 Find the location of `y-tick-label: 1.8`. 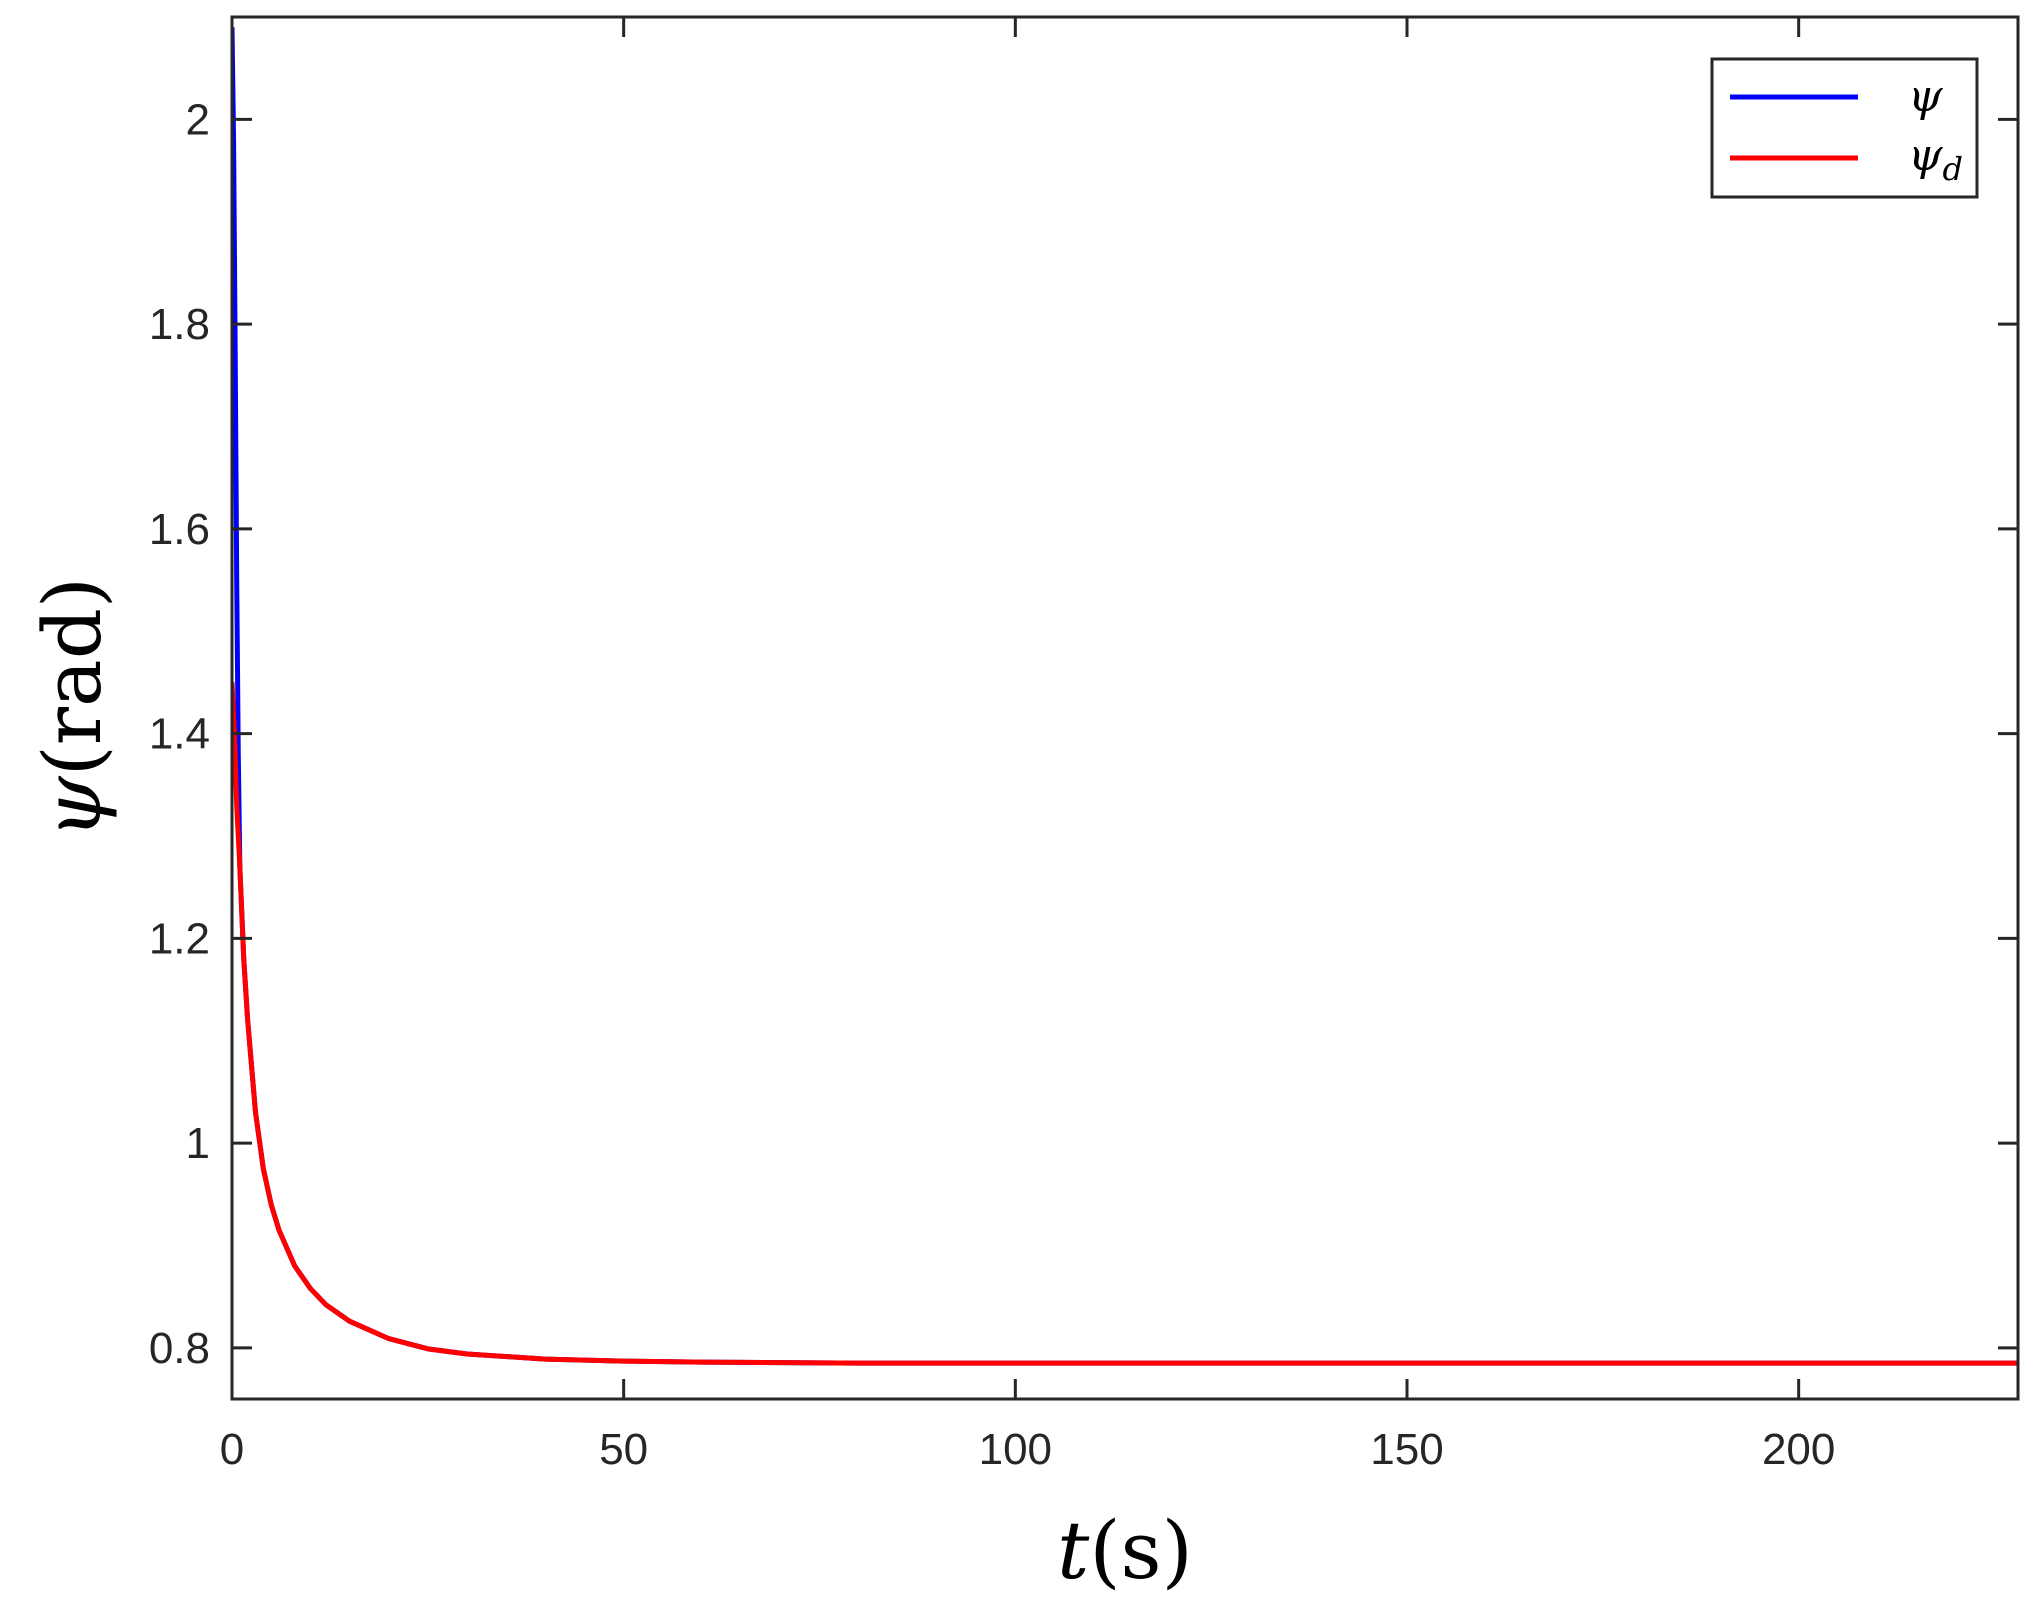

y-tick-label: 1.8 is located at coordinates (179, 324).